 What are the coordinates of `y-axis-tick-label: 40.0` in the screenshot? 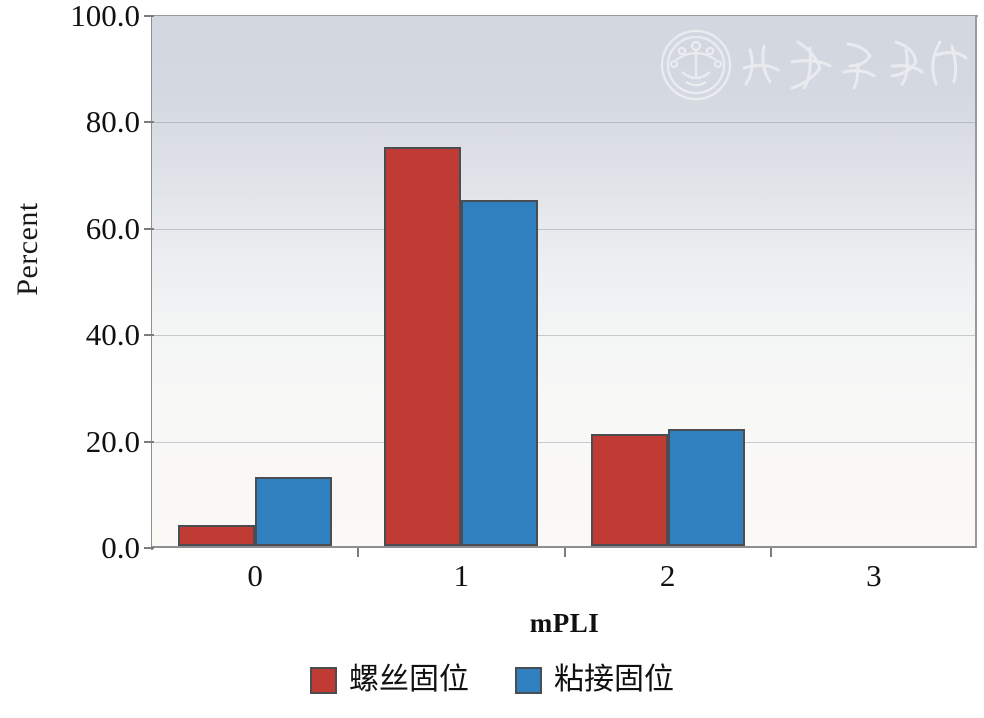 It's located at (112, 335).